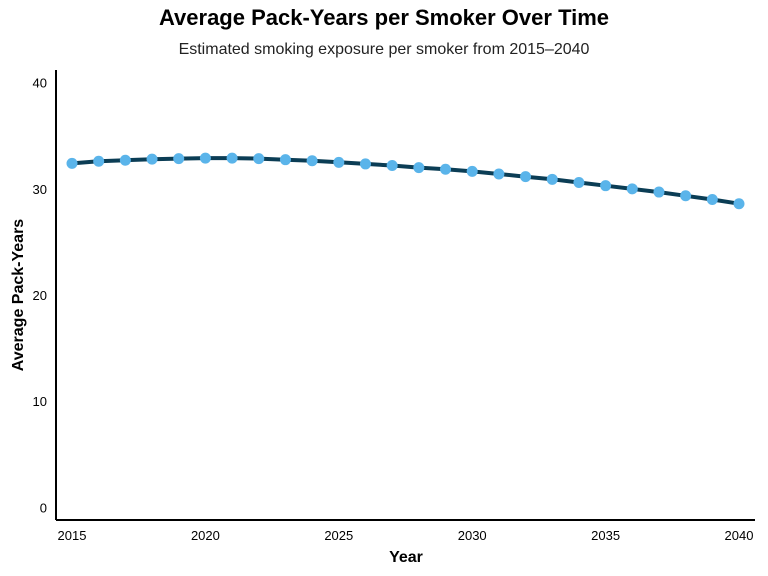  Describe the element at coordinates (18, 295) in the screenshot. I see `y-axis-label: Average Pack-Years` at that location.